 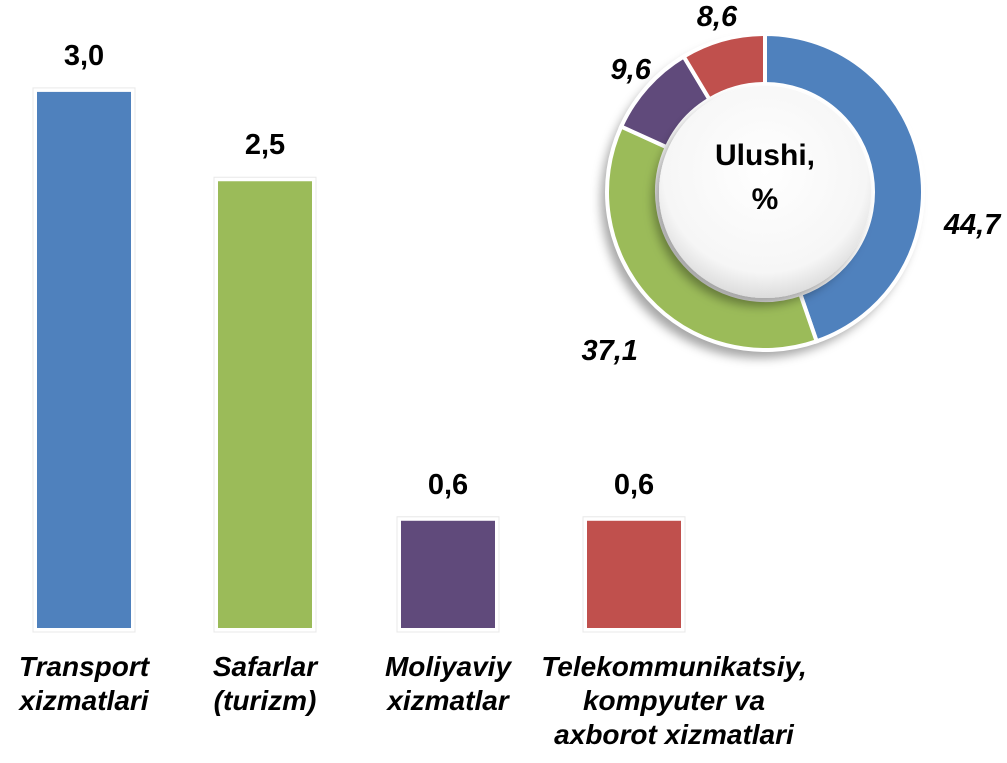 I want to click on value-label: 3,0, so click(x=84, y=55).